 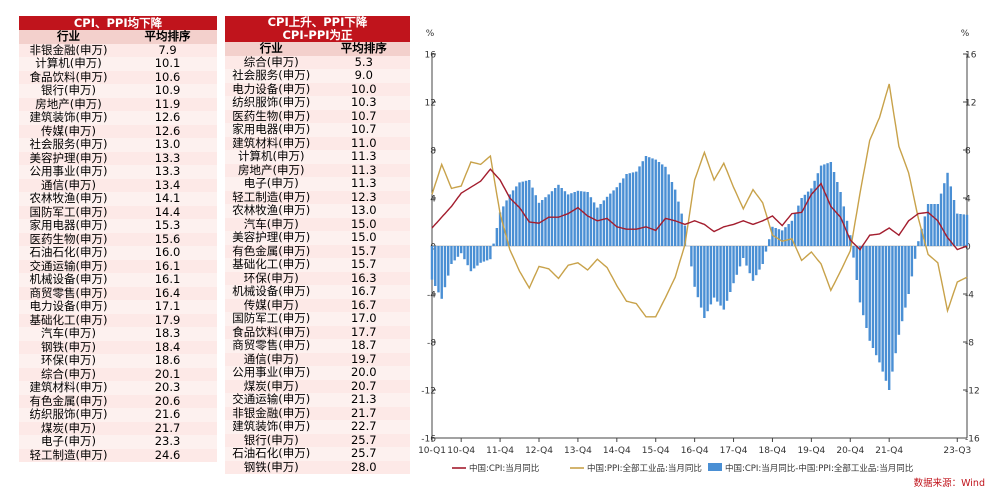 What do you see at coordinates (363, 102) in the screenshot?
I see `rank-cell: 10.3` at bounding box center [363, 102].